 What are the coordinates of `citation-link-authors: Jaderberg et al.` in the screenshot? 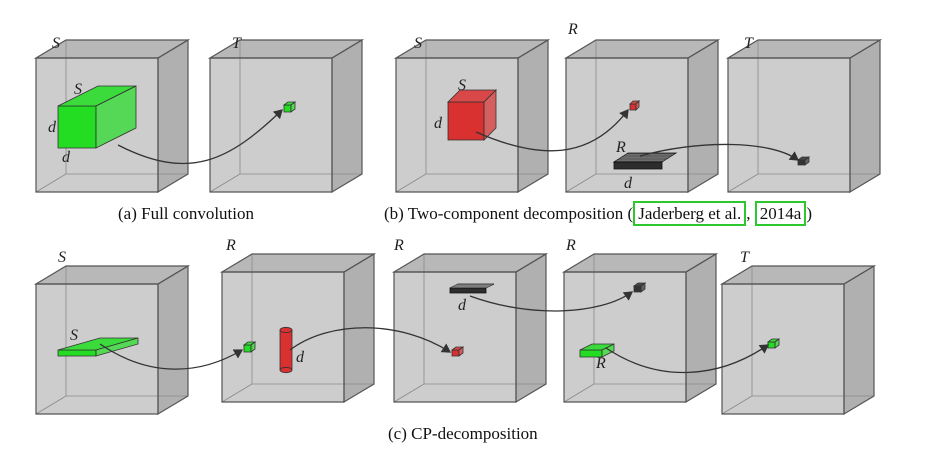 It's located at (690, 213).